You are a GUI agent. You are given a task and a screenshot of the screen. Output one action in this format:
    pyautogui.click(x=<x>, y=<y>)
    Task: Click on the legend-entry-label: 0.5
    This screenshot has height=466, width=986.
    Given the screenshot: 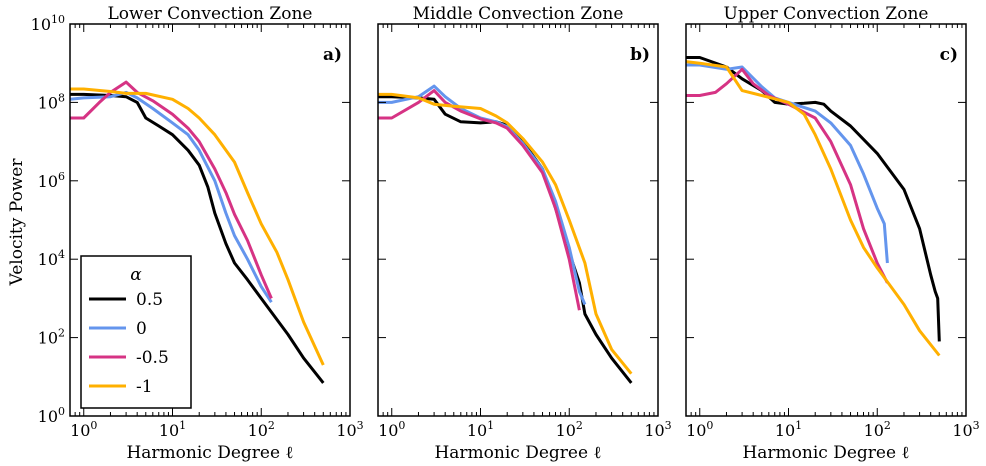 What is the action you would take?
    pyautogui.click(x=149, y=300)
    